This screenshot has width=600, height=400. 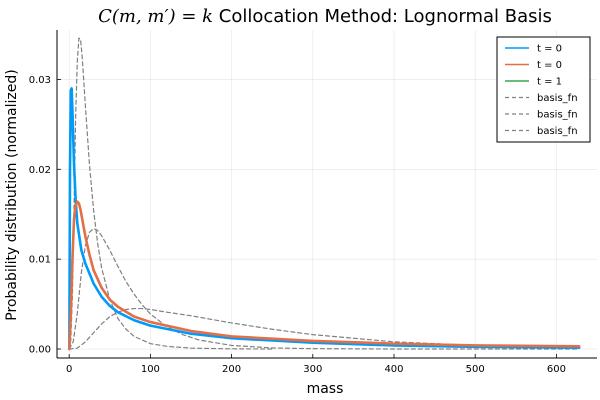 What do you see at coordinates (12, 194) in the screenshot?
I see `y-axis-label: Probability distribution (normalized)` at bounding box center [12, 194].